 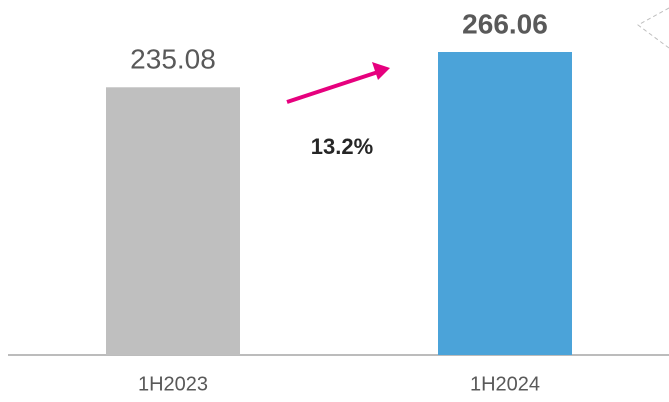 I want to click on bar, so click(x=173, y=221).